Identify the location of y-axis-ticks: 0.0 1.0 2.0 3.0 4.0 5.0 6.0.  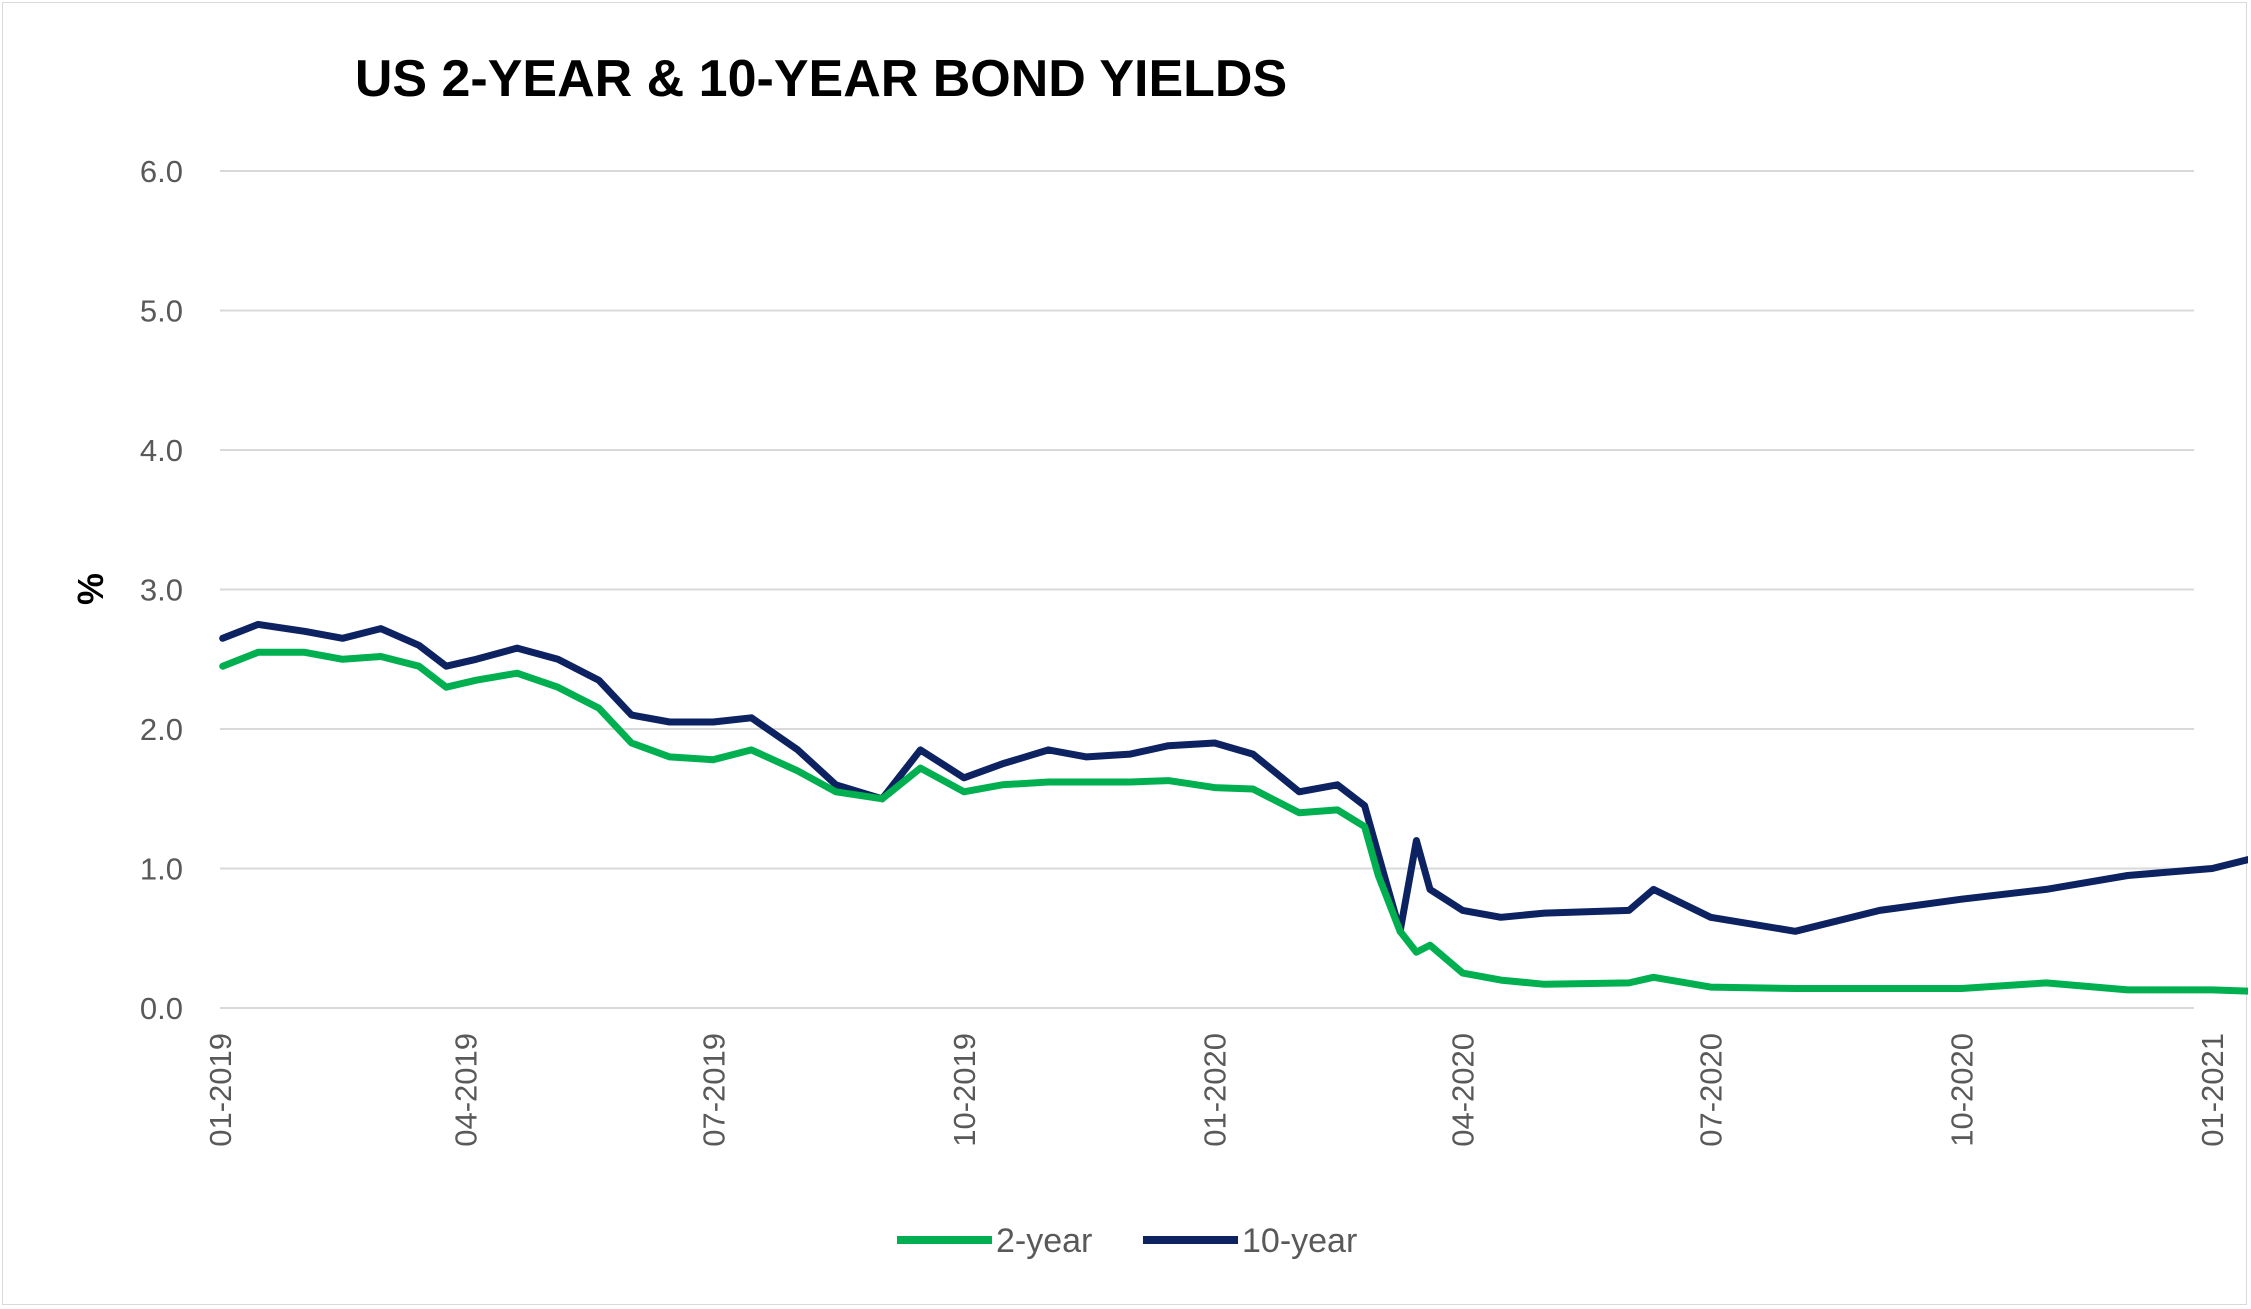
(161, 590).